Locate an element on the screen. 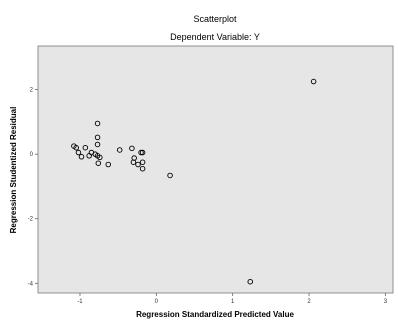 This screenshot has height=320, width=398. chart-title: Scatterplot is located at coordinates (215, 19).